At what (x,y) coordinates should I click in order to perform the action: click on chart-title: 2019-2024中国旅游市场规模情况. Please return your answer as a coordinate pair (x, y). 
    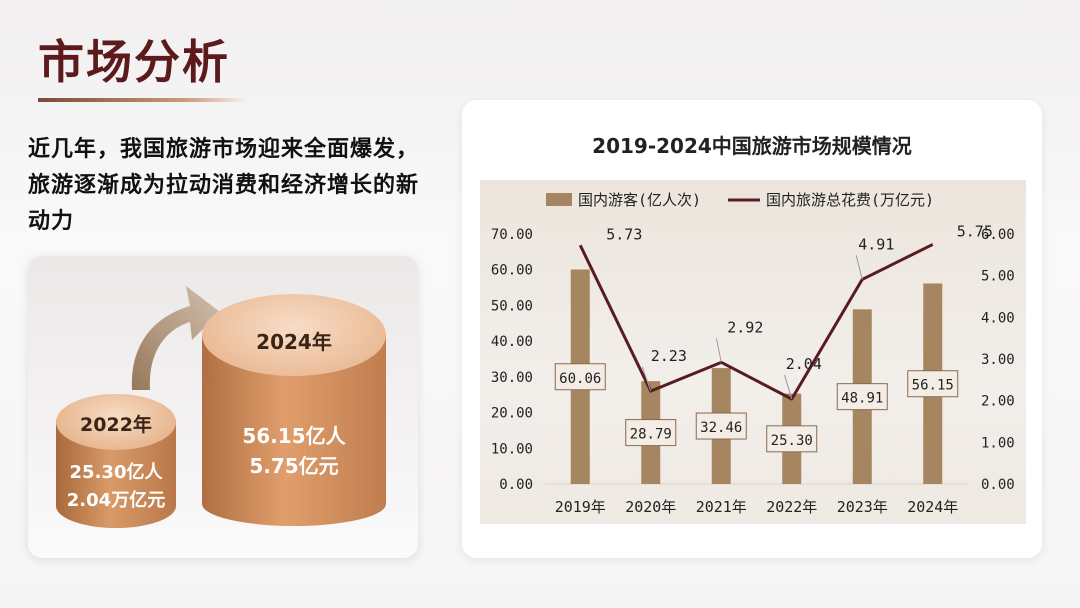
    Looking at the image, I should click on (752, 146).